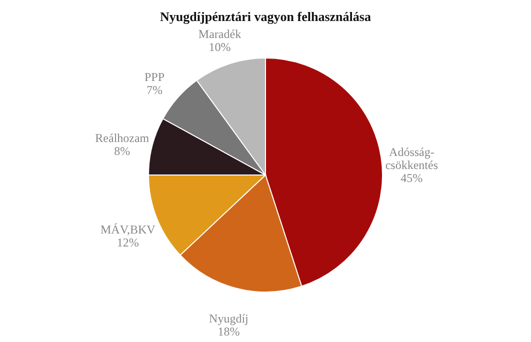 This screenshot has width=531, height=342. I want to click on data-label: 18%, so click(229, 331).